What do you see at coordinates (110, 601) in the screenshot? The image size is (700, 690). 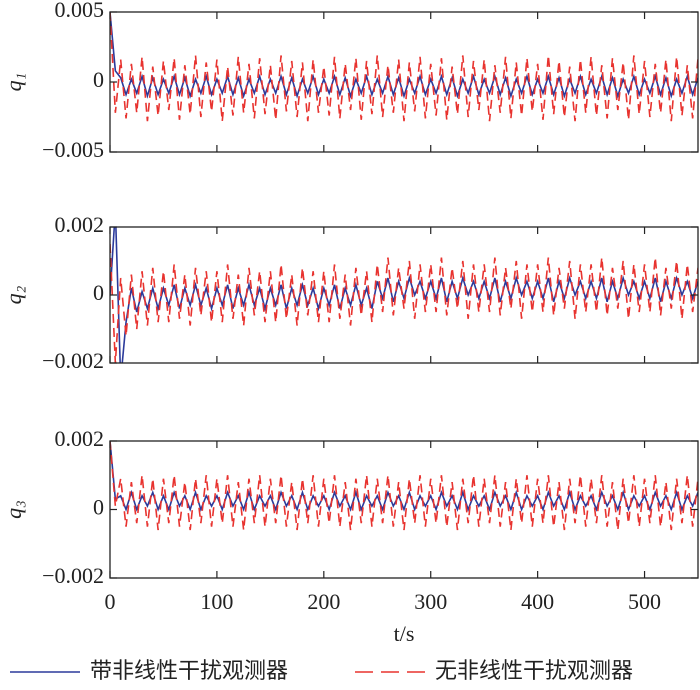 I see `x-tick-label: 0` at bounding box center [110, 601].